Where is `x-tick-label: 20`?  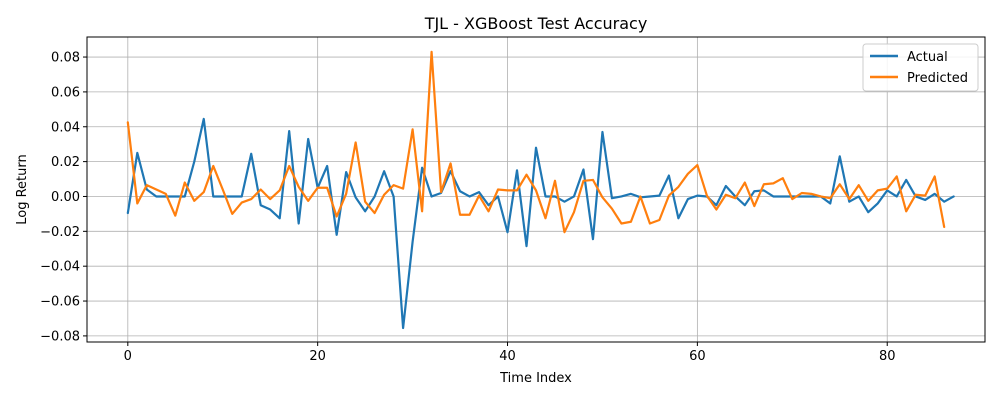 x-tick-label: 20 is located at coordinates (317, 356).